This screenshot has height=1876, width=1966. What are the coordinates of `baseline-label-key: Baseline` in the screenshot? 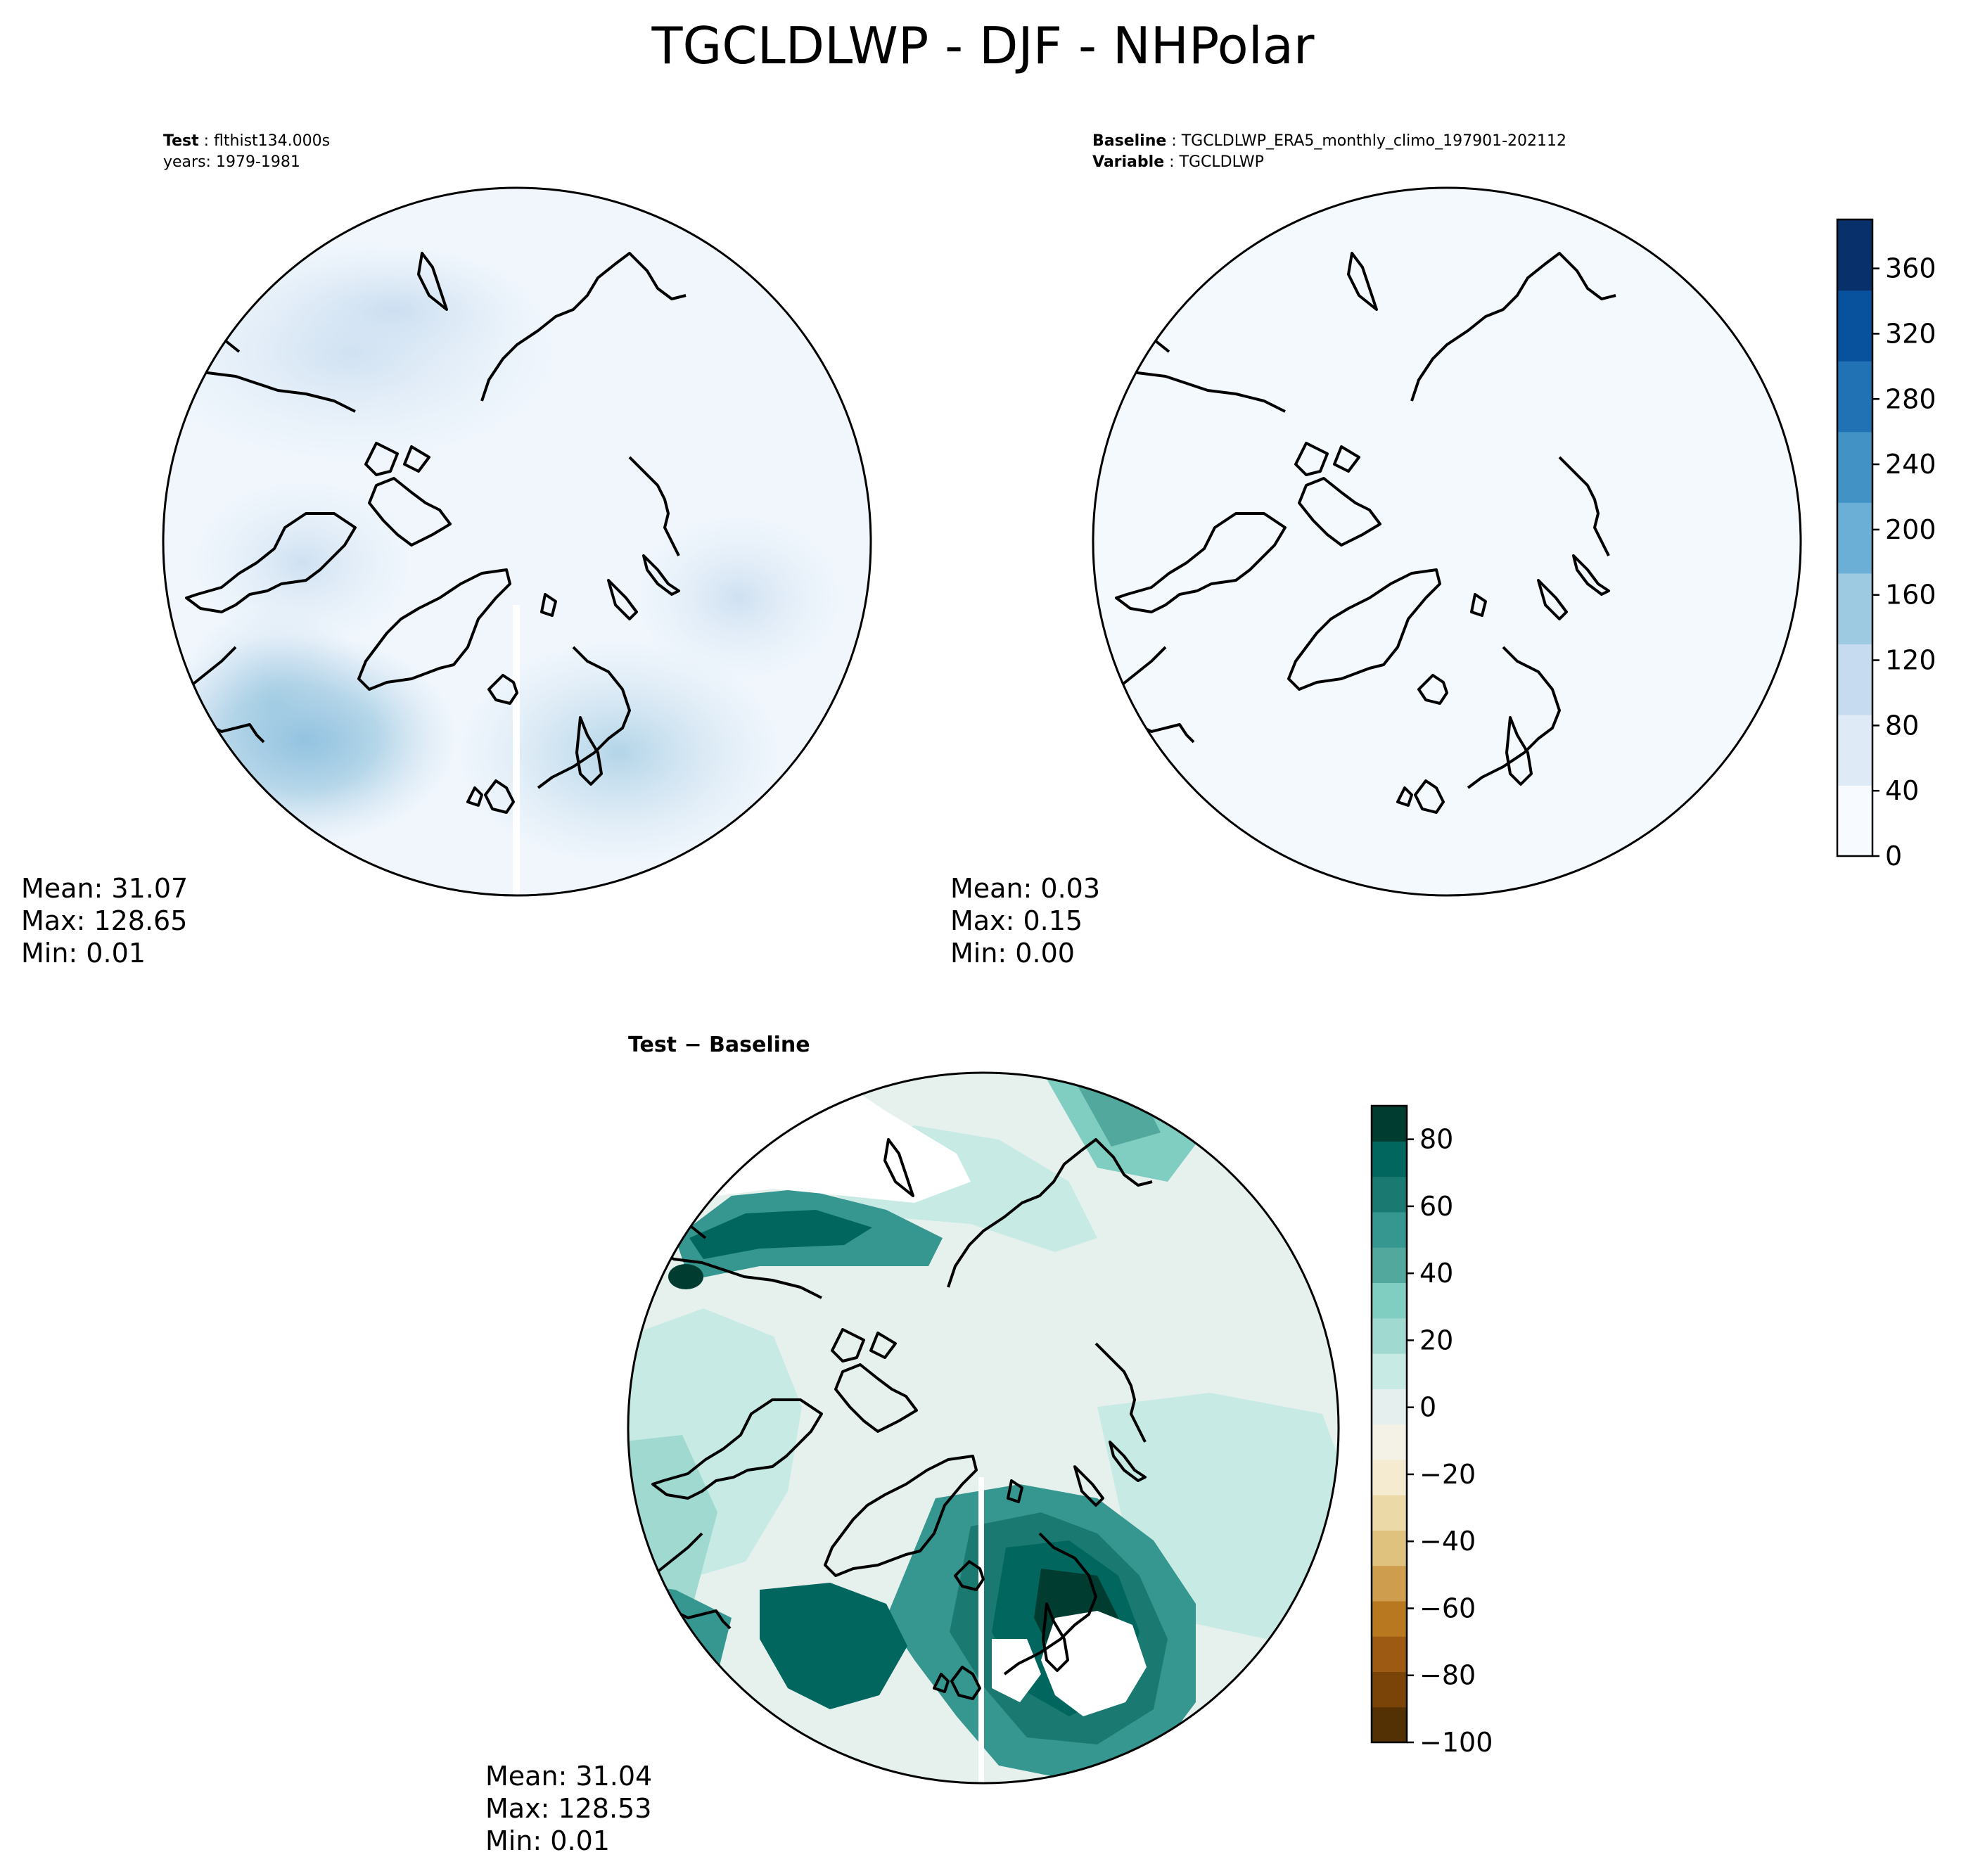 It's located at (1129, 141).